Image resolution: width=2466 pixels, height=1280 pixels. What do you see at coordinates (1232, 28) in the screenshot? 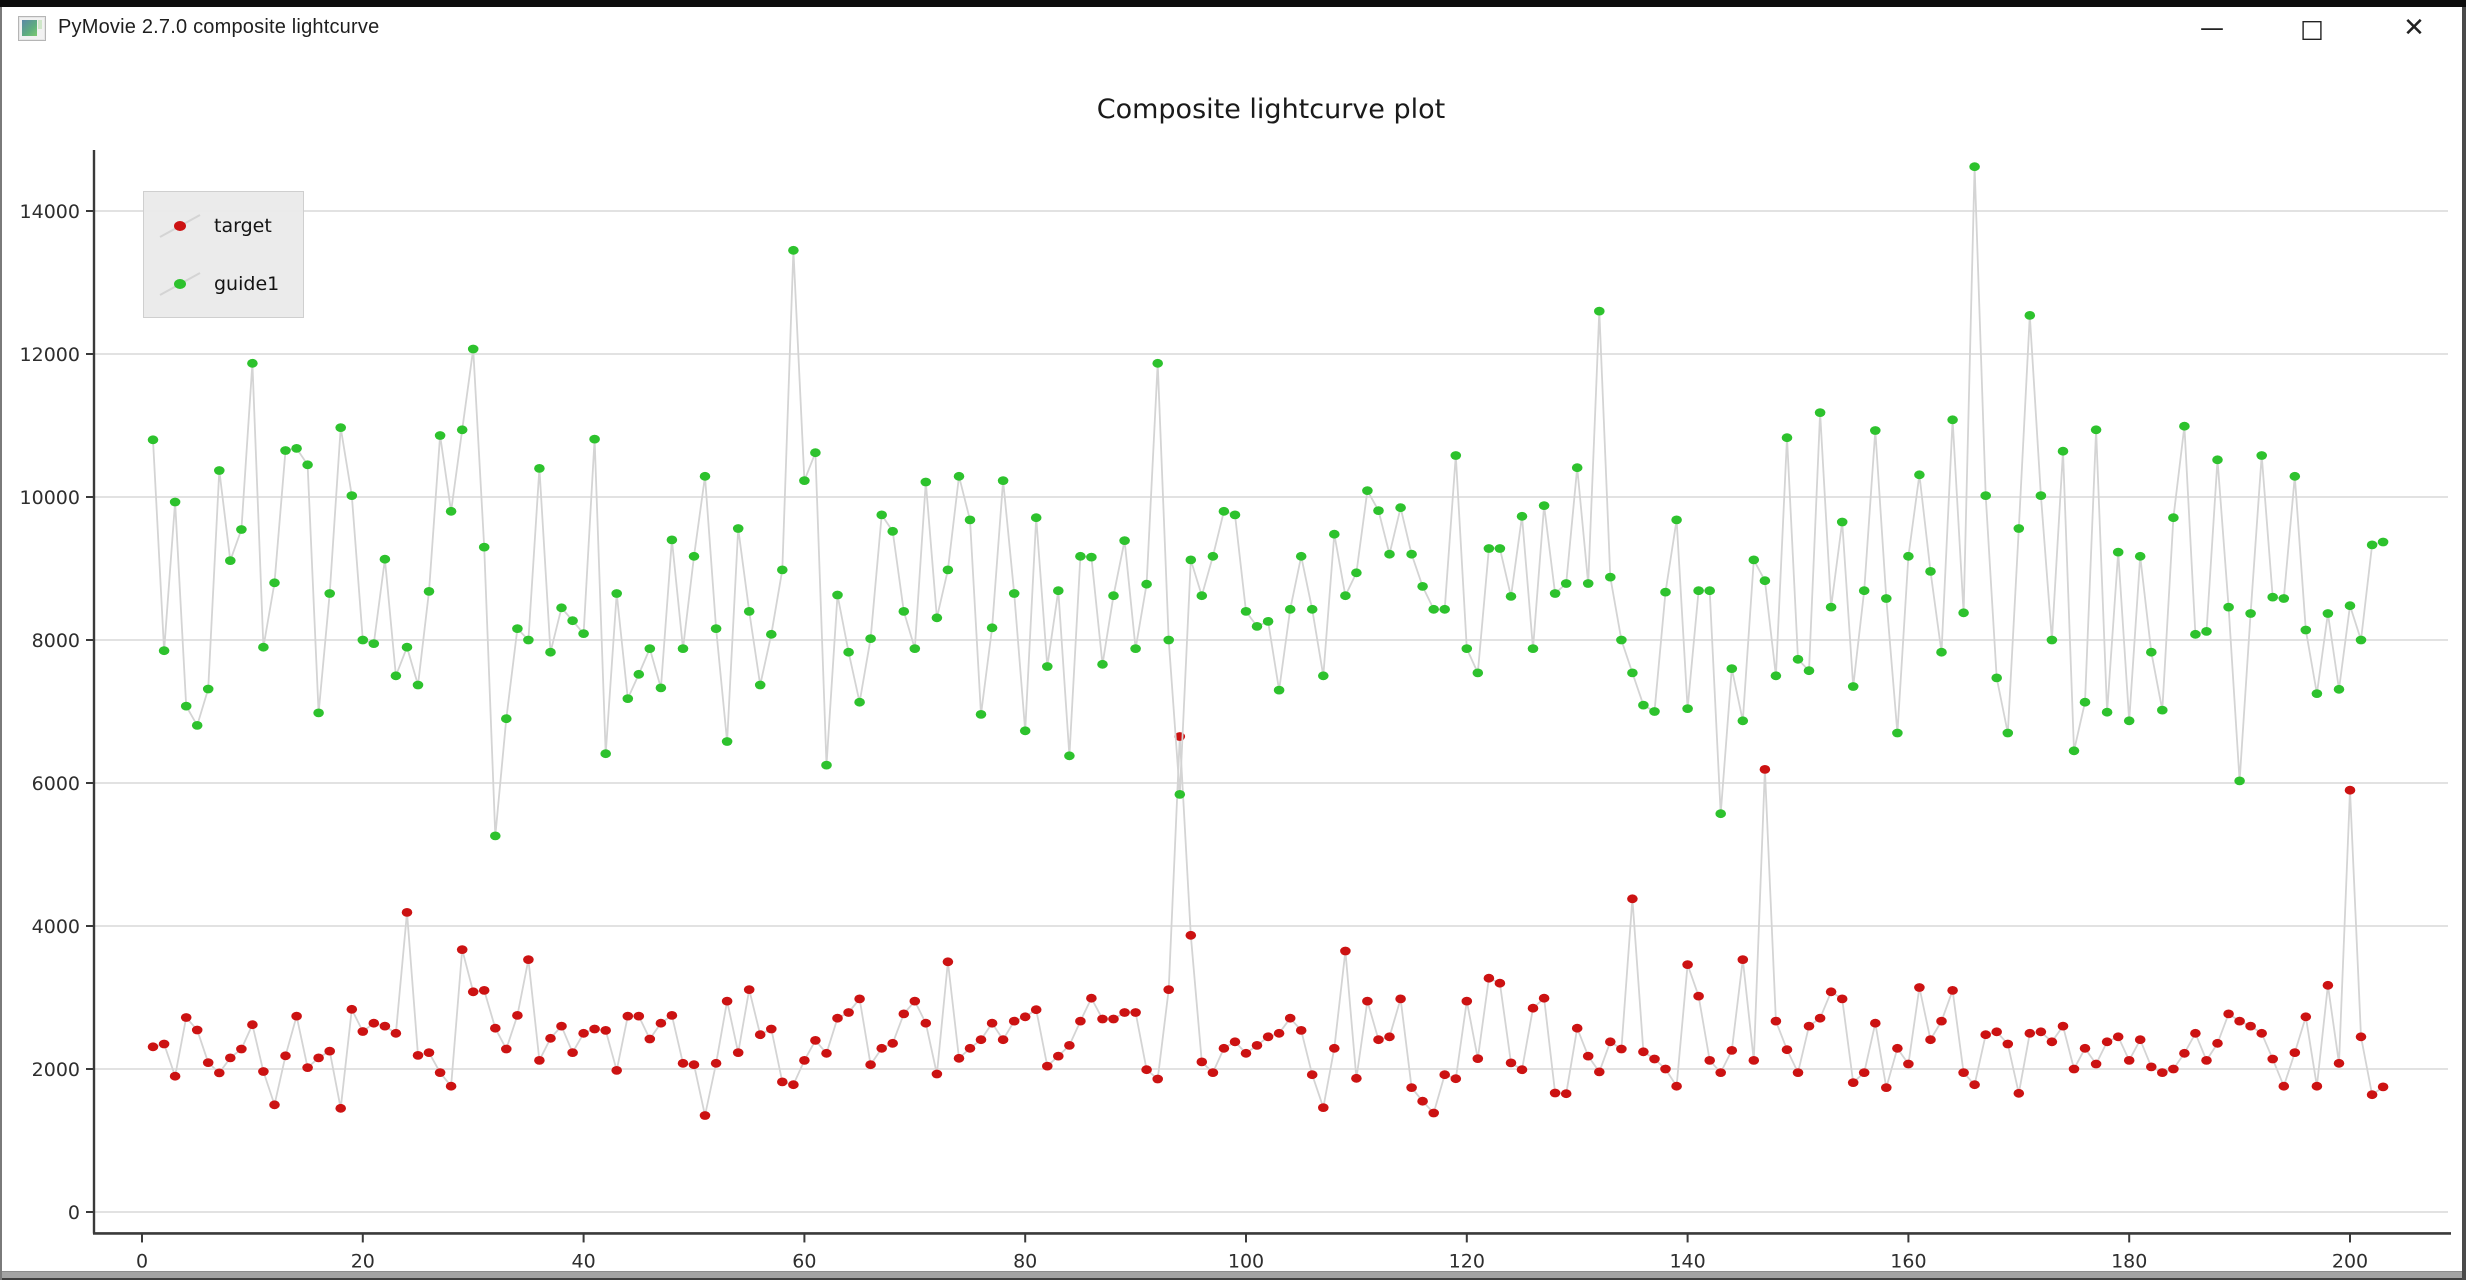
I see `titlebar: PyMovie 2.7.0 composite lightcurve — □ ✕` at bounding box center [1232, 28].